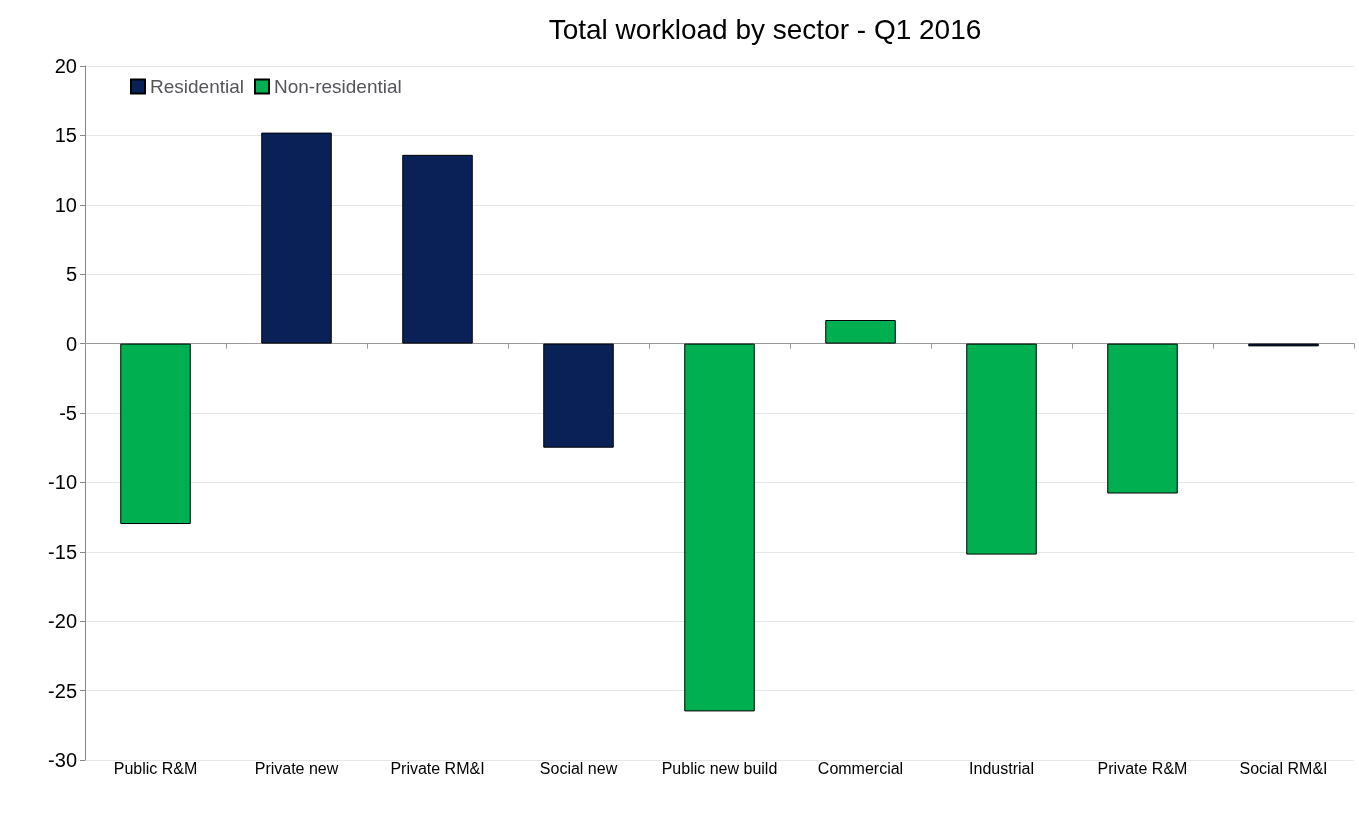 The width and height of the screenshot is (1359, 822). What do you see at coordinates (62, 760) in the screenshot?
I see `y-tick-label: -30` at bounding box center [62, 760].